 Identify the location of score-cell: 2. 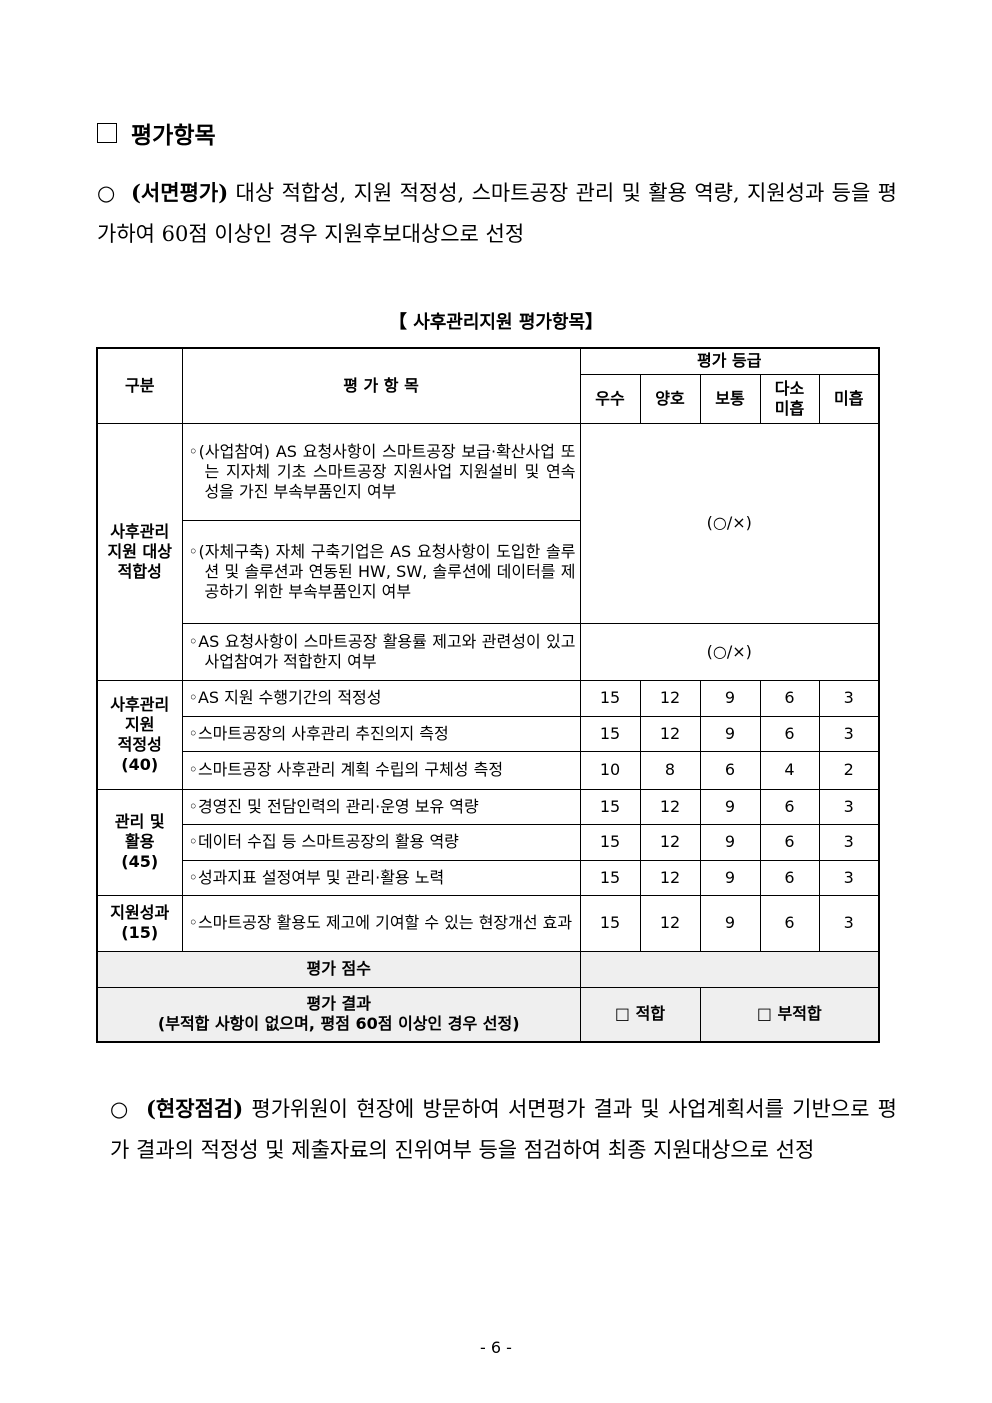
(849, 770).